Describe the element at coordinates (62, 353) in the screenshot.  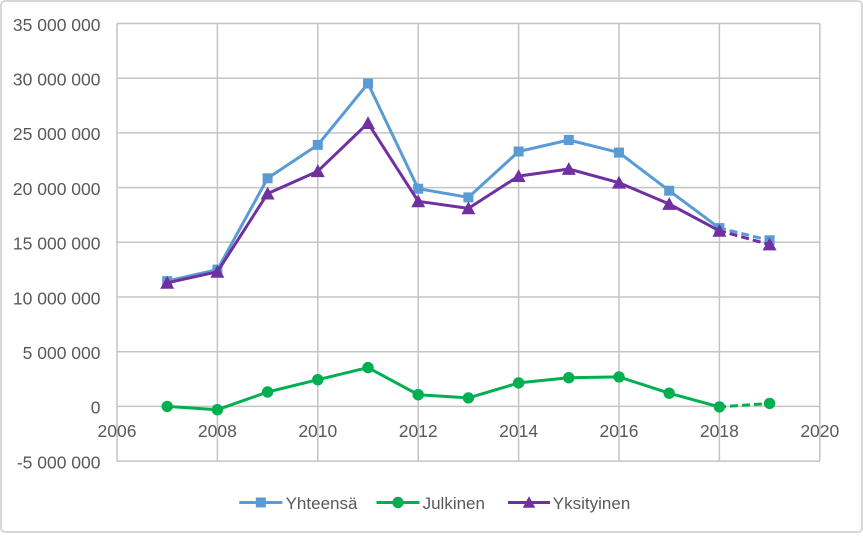
I see `svg-text: 5 000 000` at that location.